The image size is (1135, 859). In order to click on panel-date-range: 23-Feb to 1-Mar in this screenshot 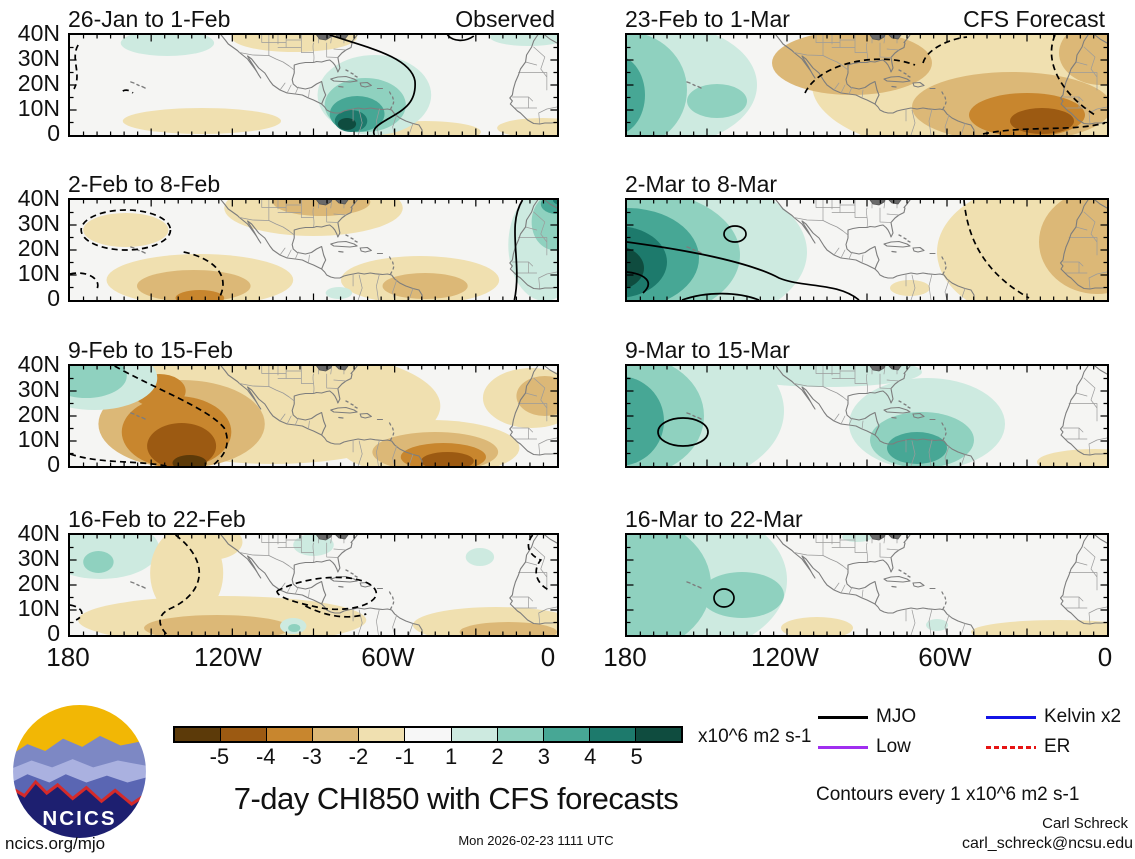, I will do `click(707, 19)`.